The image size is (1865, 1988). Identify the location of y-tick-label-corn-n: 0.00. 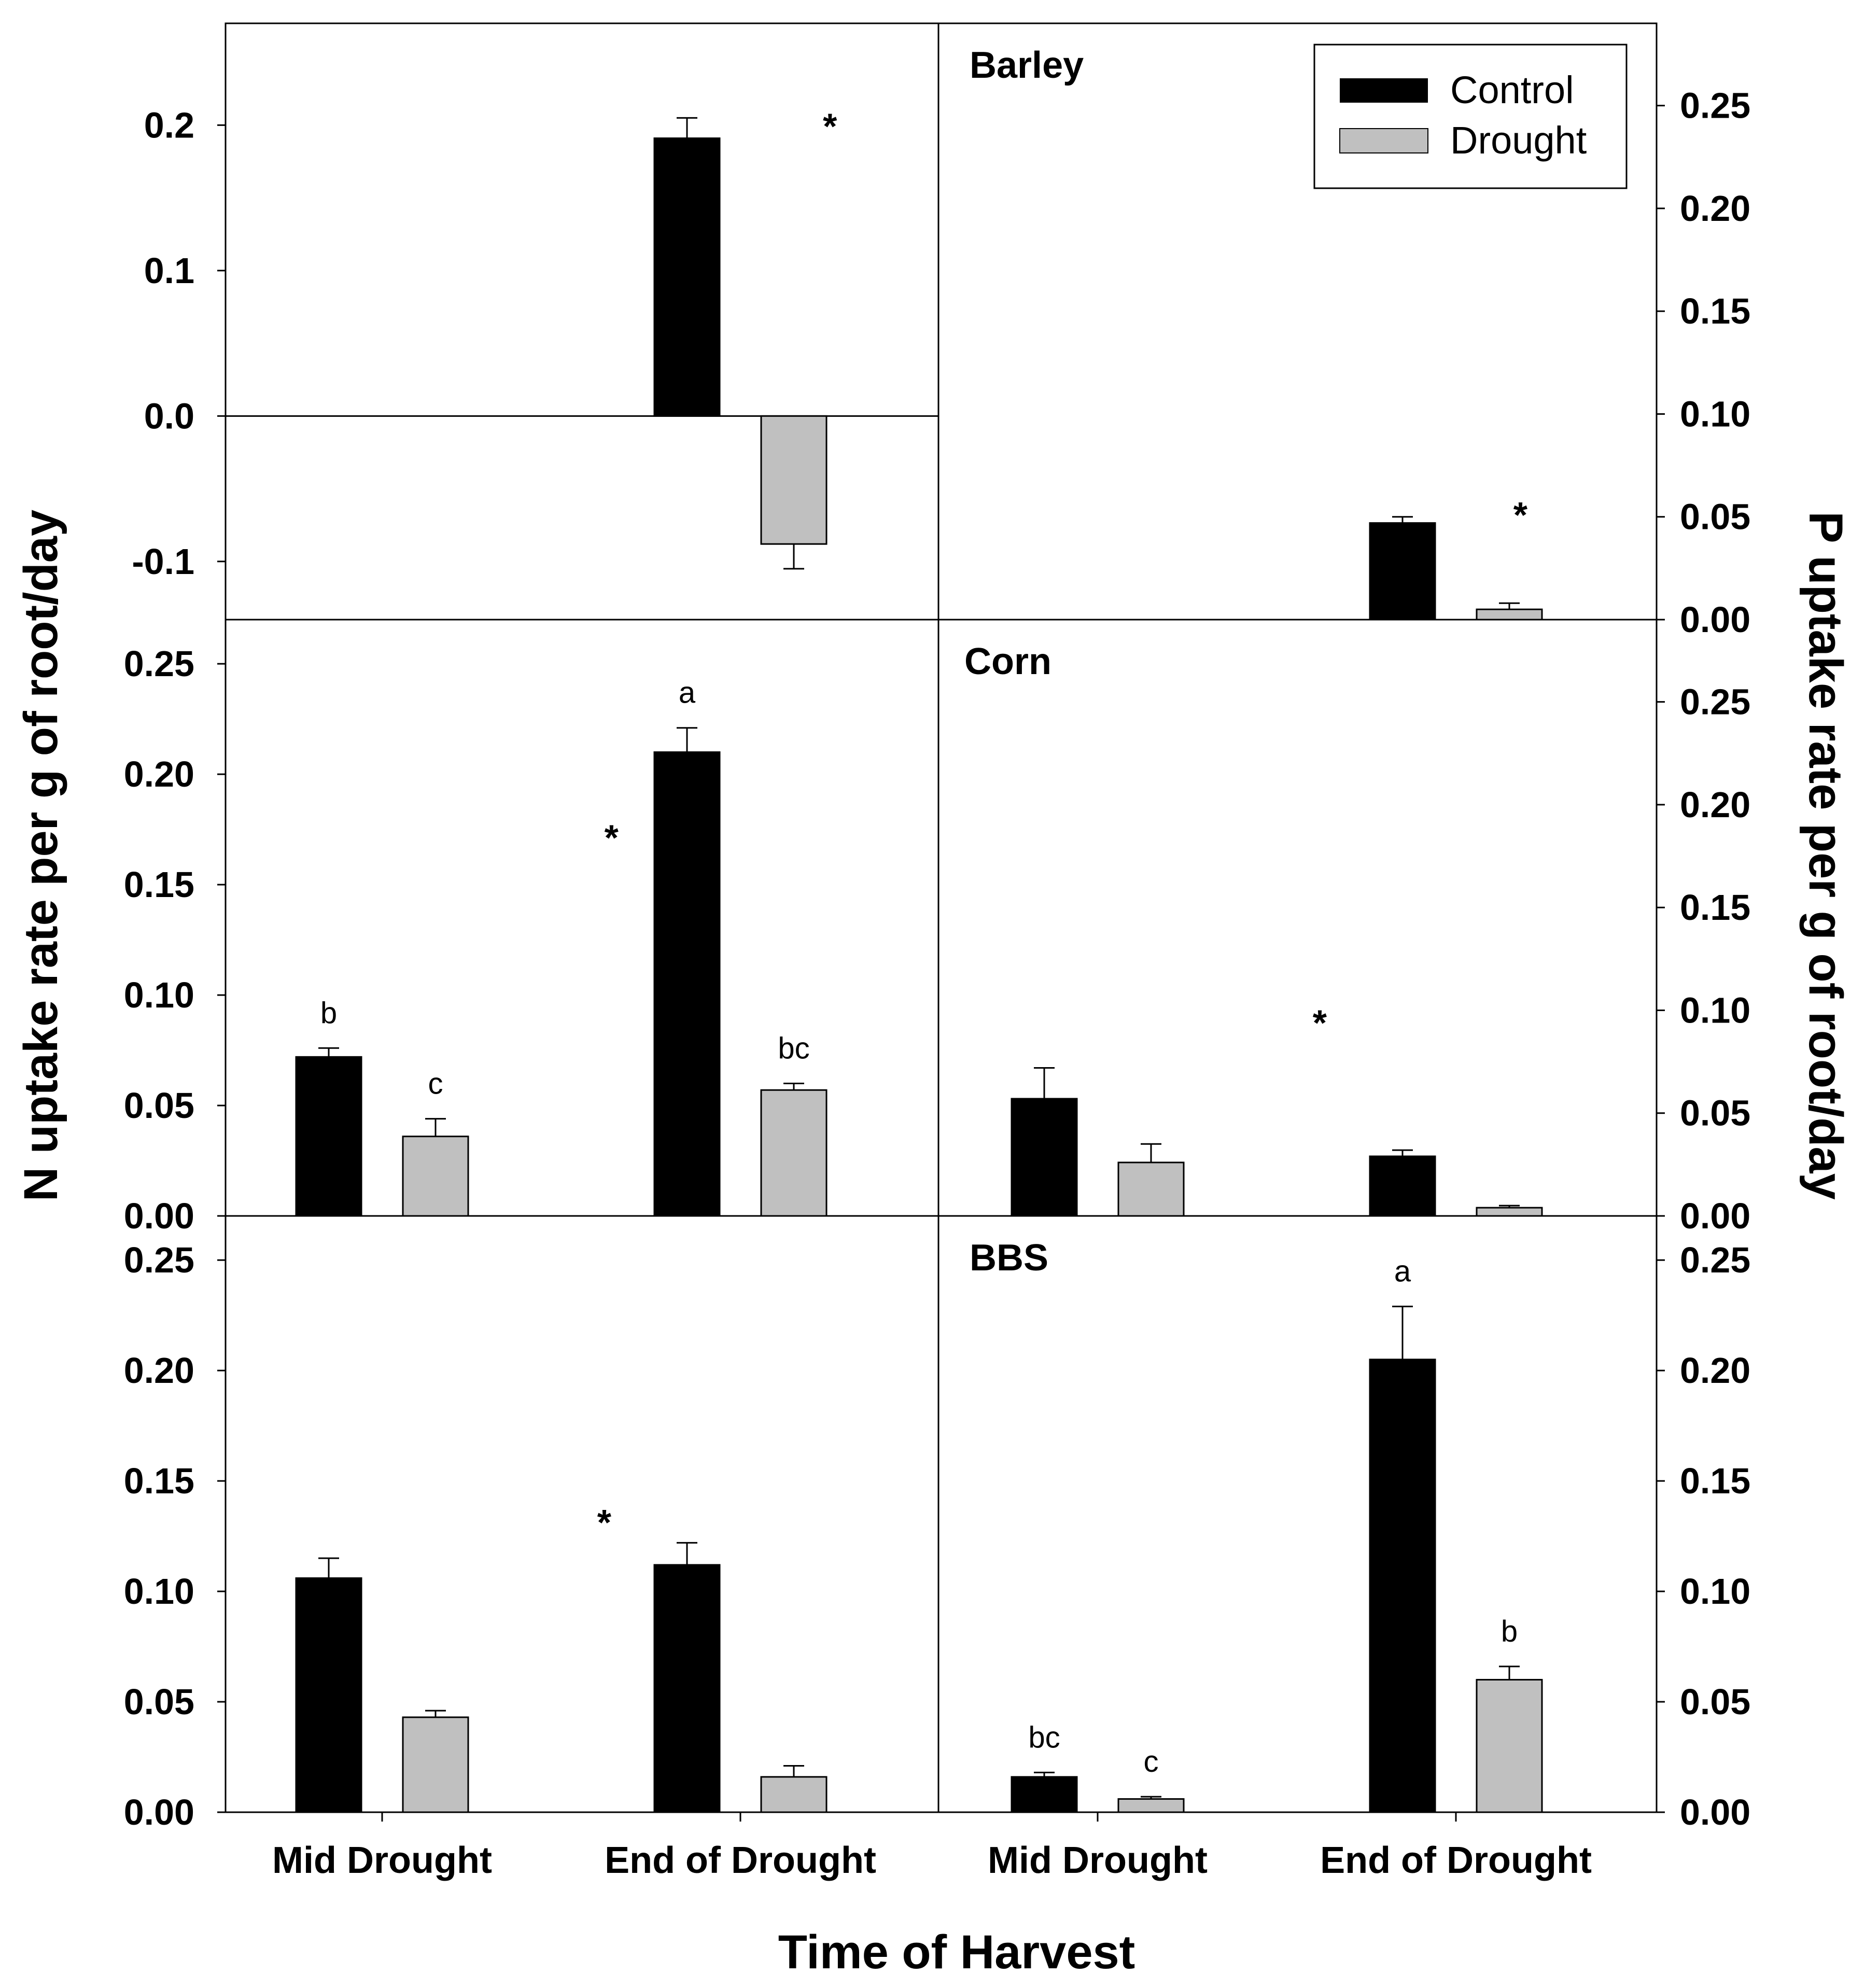
(159, 1216).